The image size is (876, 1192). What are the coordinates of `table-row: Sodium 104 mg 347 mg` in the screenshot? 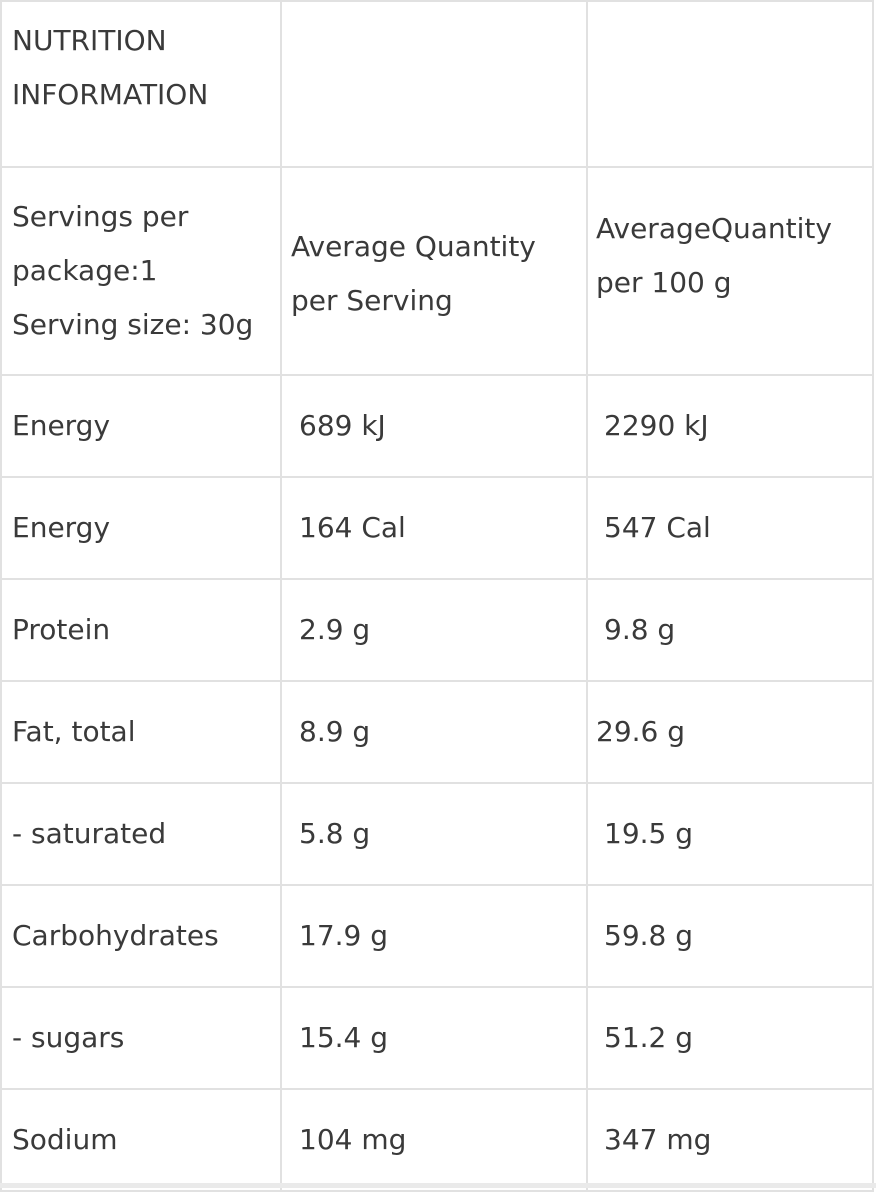 It's located at (437, 1140).